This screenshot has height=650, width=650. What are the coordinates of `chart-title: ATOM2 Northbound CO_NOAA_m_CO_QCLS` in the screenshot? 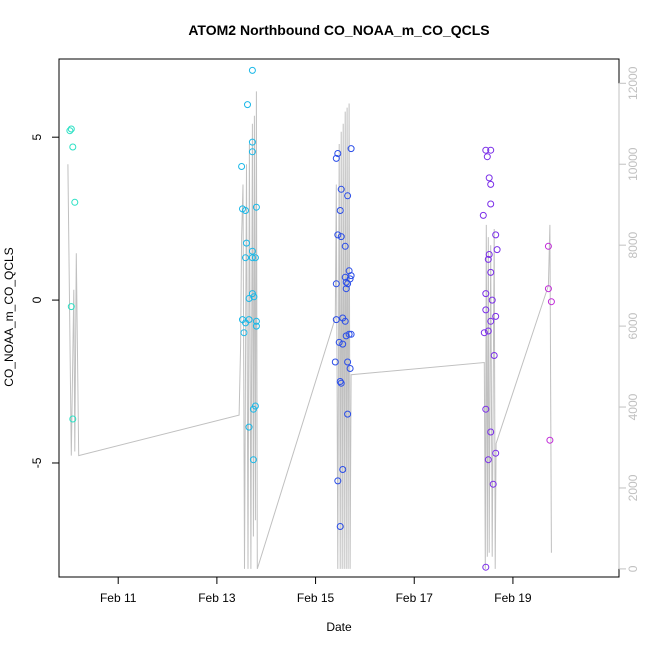 It's located at (338, 30).